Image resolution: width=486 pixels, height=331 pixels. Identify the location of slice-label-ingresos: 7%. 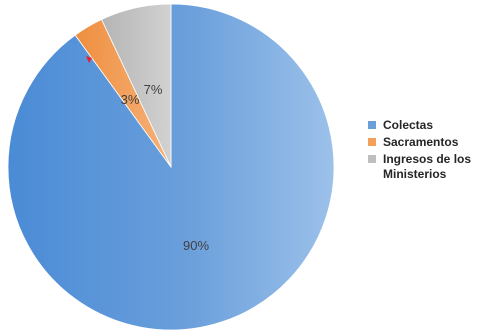
(153, 89).